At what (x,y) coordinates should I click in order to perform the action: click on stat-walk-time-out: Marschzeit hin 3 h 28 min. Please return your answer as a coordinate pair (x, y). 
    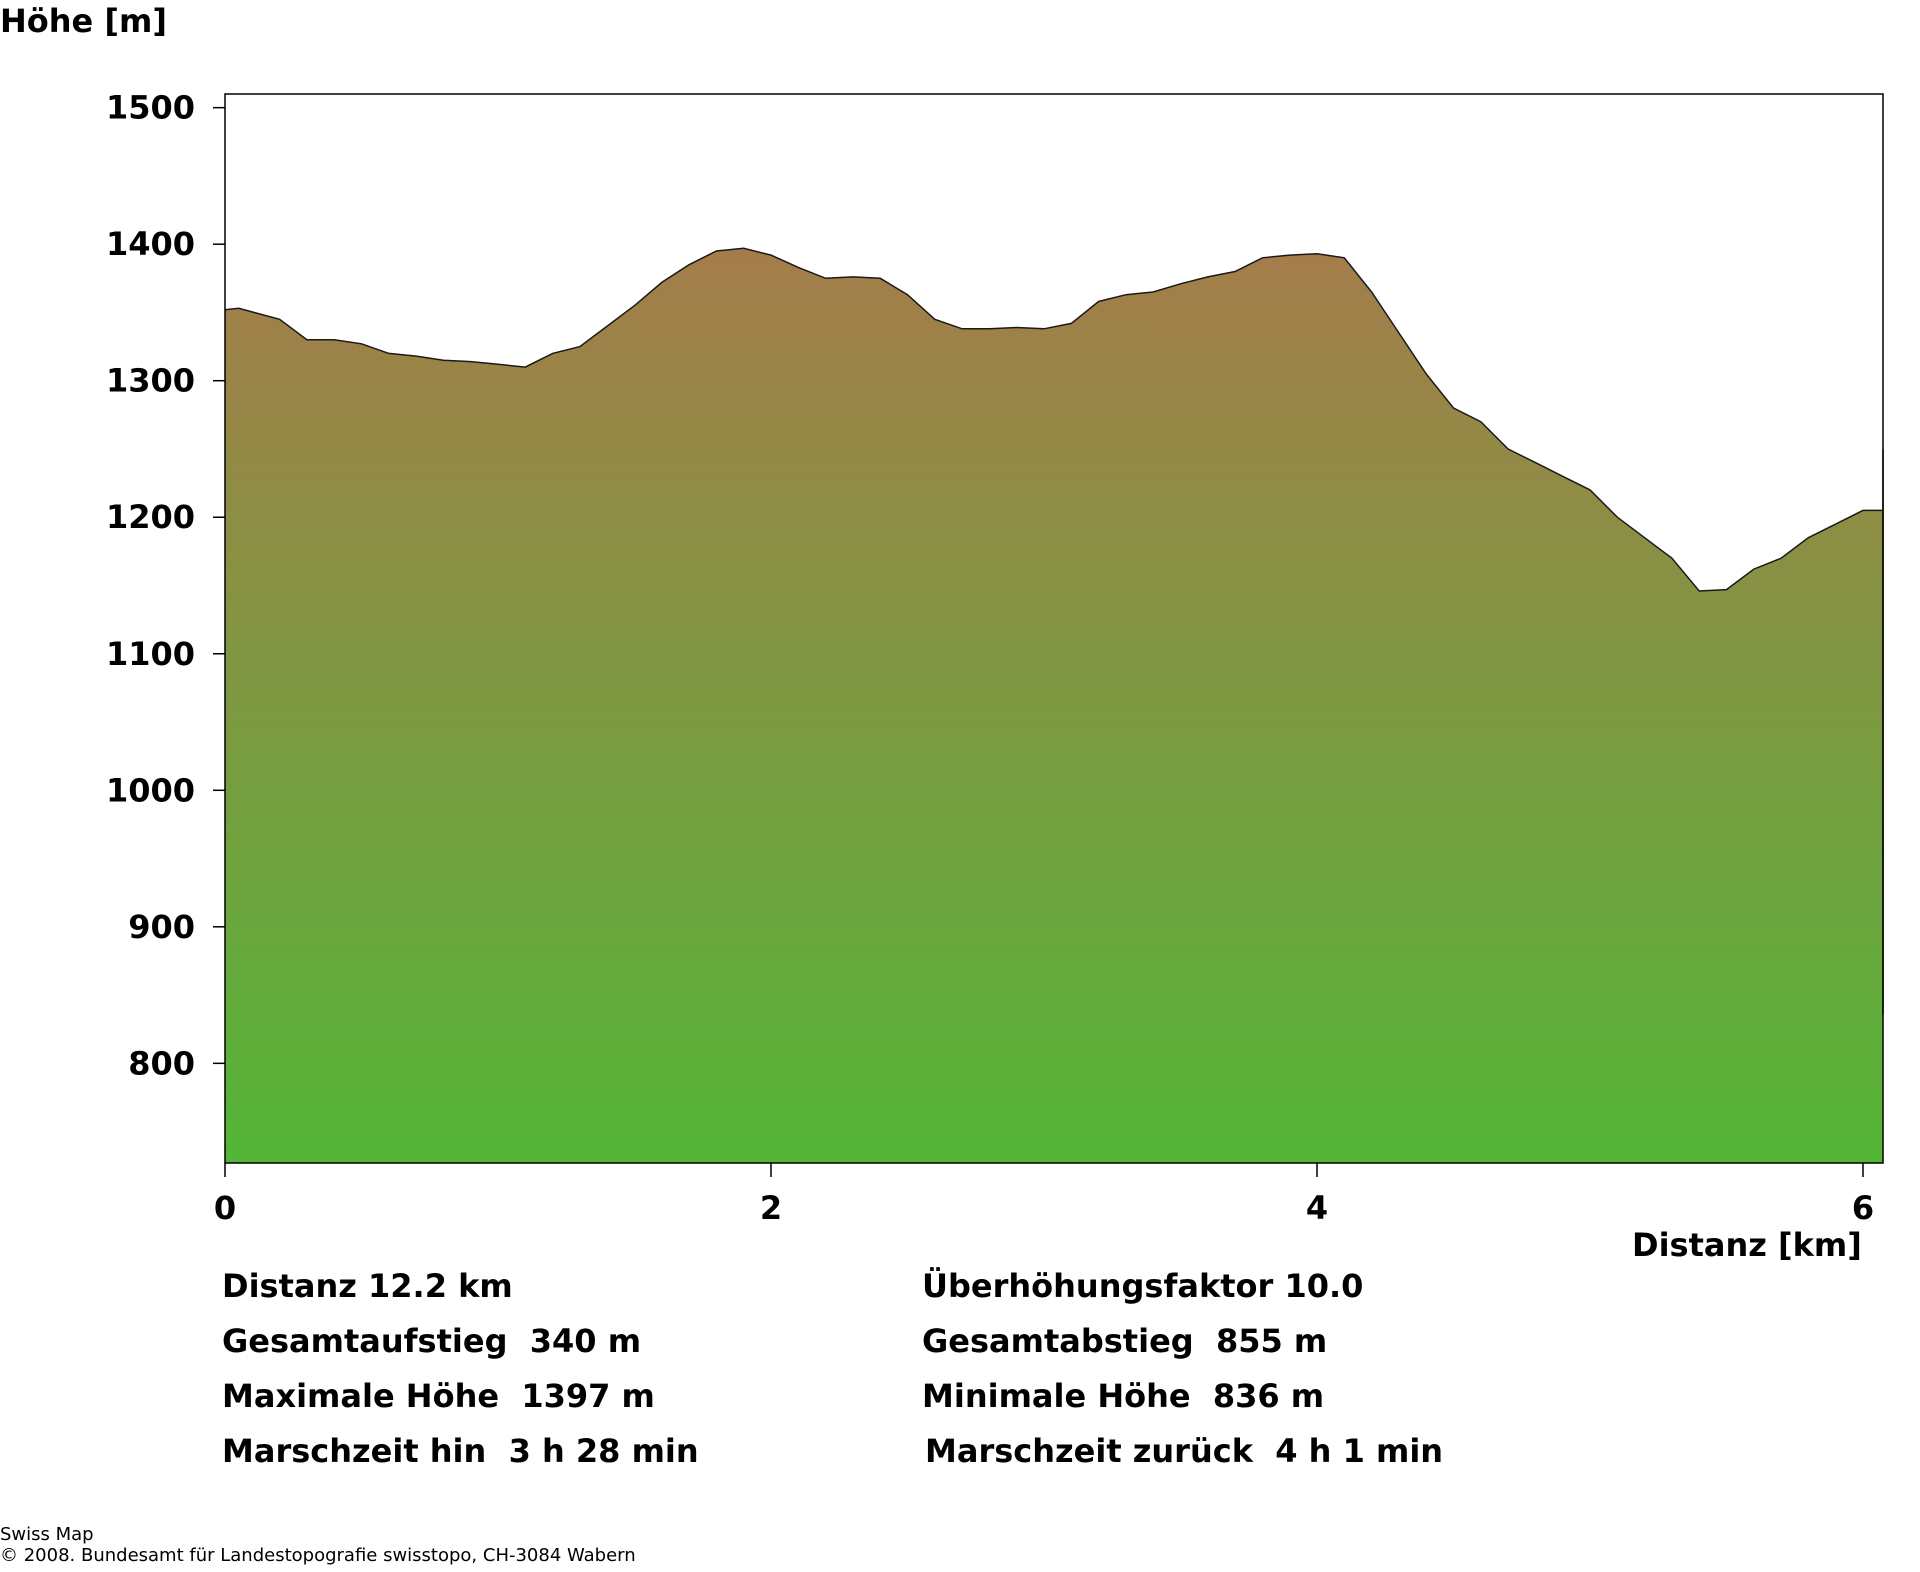
    Looking at the image, I should click on (460, 1451).